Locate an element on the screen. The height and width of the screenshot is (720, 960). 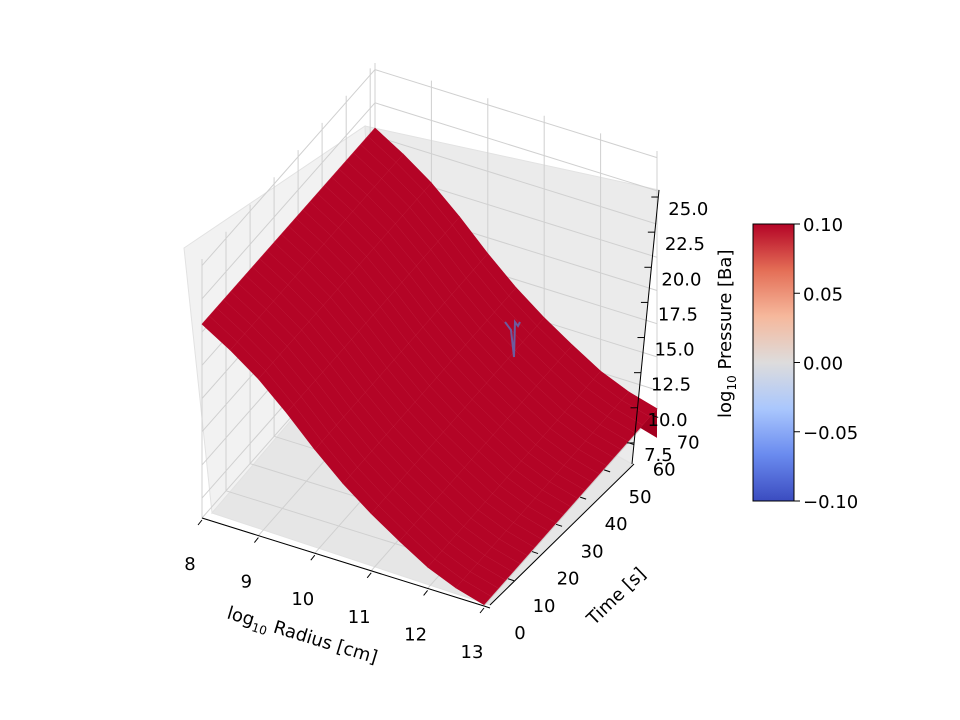
colorbar-tick-label: −0.05 is located at coordinates (830, 433).